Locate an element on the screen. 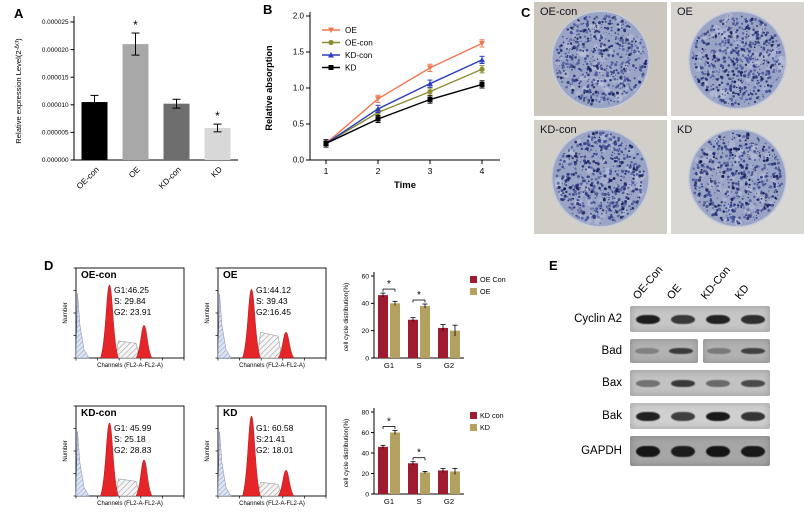  legend-label-OE Con: OE Con is located at coordinates (493, 279).